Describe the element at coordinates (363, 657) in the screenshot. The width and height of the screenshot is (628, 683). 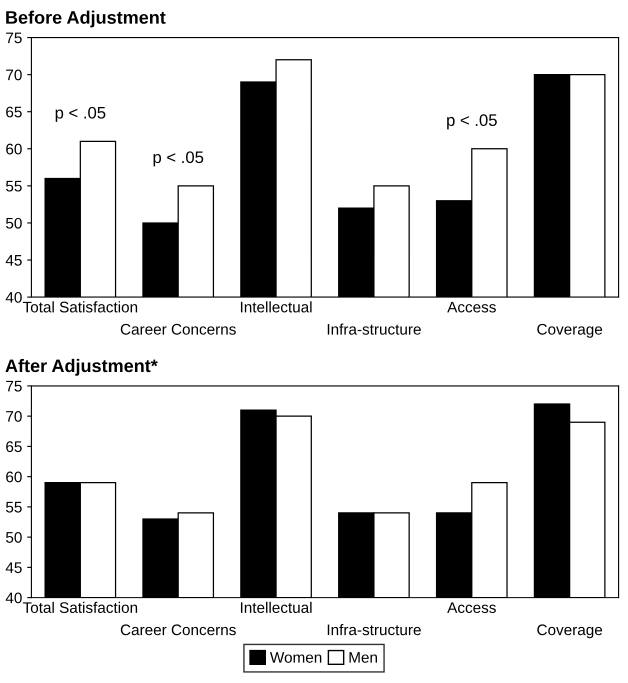
I see `legend-label: Men` at that location.